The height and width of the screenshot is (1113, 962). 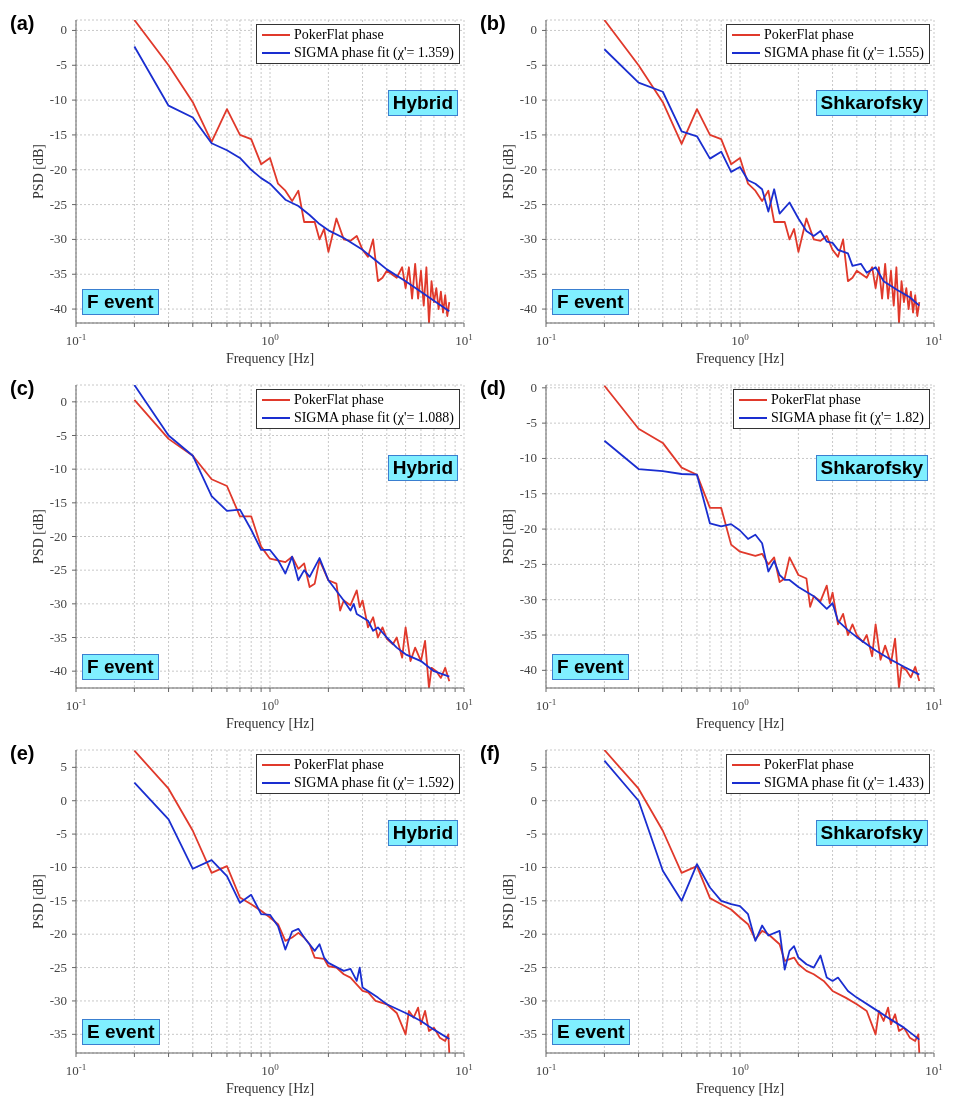 What do you see at coordinates (843, 53) in the screenshot?
I see `legend-label: SIGMA phase fit (χ'= 1.555)` at bounding box center [843, 53].